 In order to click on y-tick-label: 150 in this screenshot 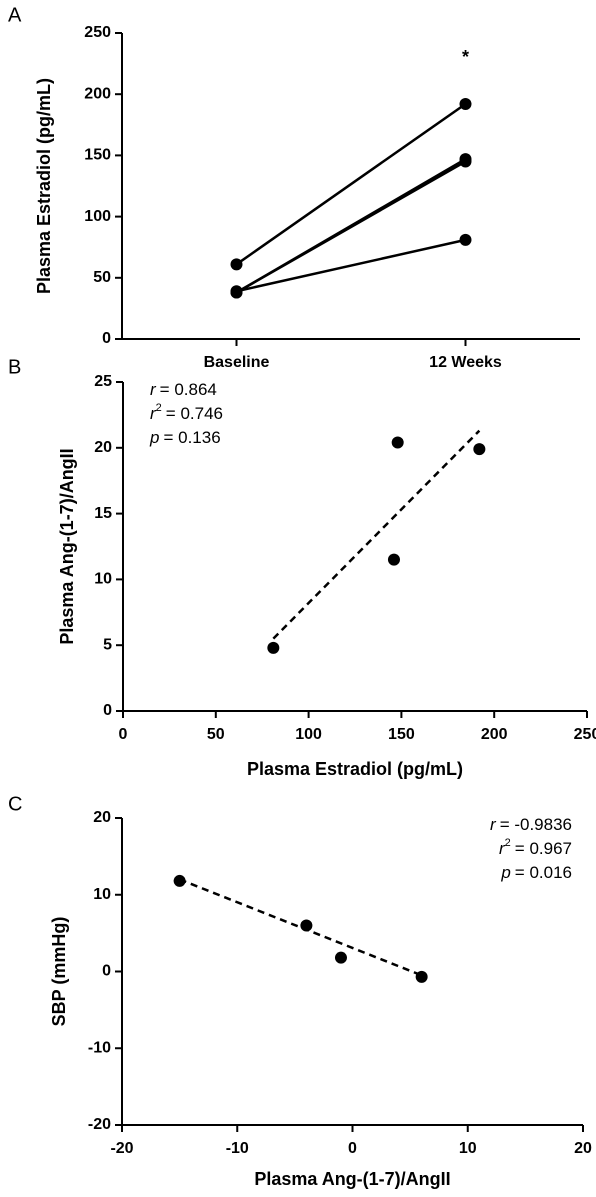, I will do `click(97, 155)`.